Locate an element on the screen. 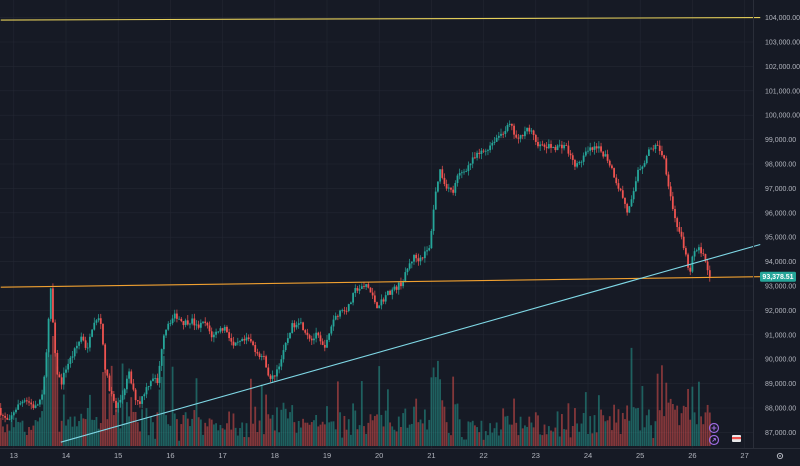  trendline-horizontal-support is located at coordinates (380, 282).